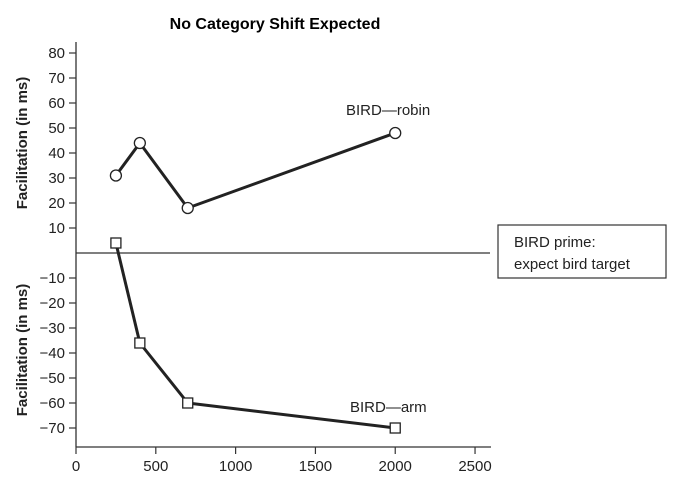  I want to click on annotation-box: BIRD prime: expect bird target, so click(582, 251).